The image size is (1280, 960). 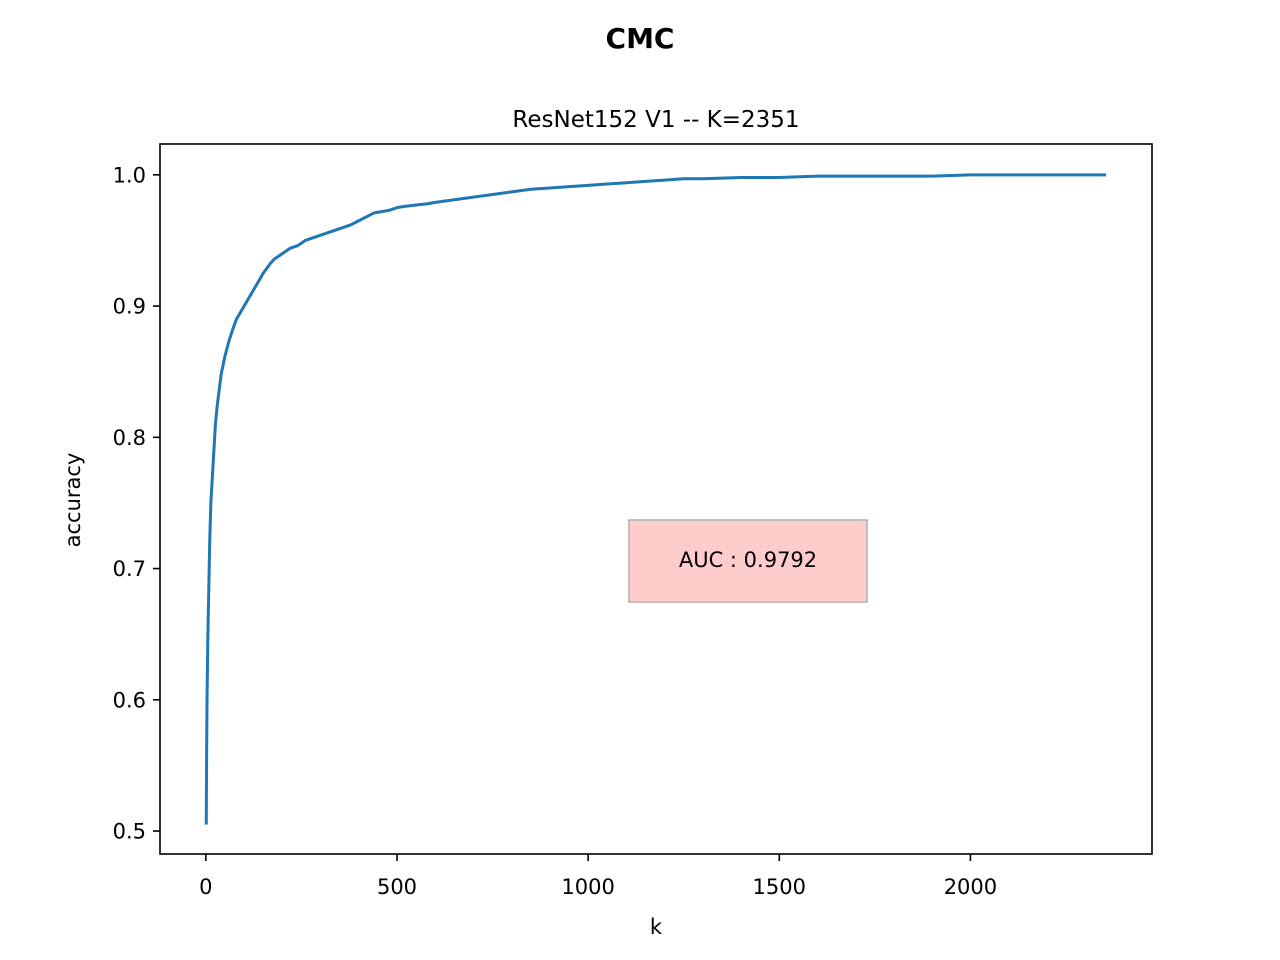 What do you see at coordinates (205, 887) in the screenshot?
I see `x-tick-label: 0` at bounding box center [205, 887].